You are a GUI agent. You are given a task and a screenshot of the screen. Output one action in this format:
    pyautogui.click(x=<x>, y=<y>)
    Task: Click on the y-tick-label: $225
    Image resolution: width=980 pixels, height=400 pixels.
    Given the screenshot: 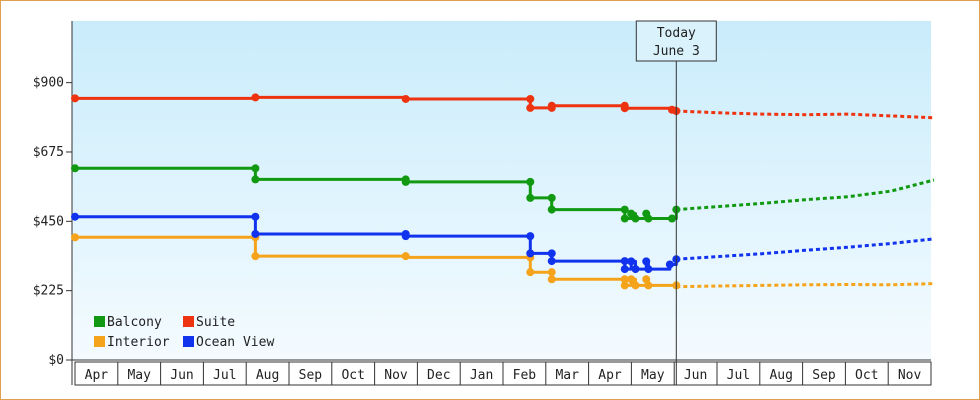 What is the action you would take?
    pyautogui.click(x=48, y=291)
    